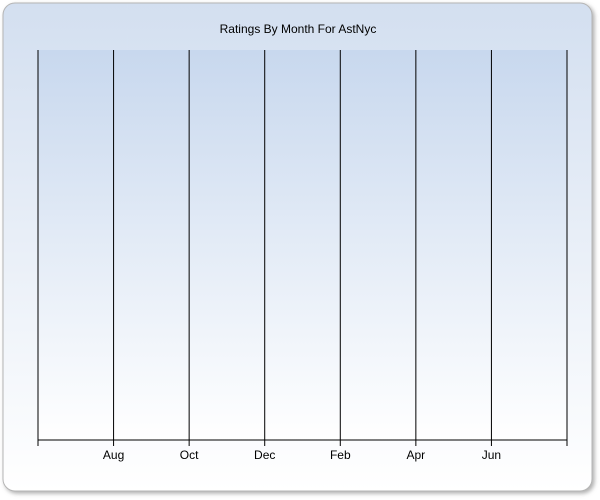  Describe the element at coordinates (113, 455) in the screenshot. I see `x-tick-label: Aug` at that location.